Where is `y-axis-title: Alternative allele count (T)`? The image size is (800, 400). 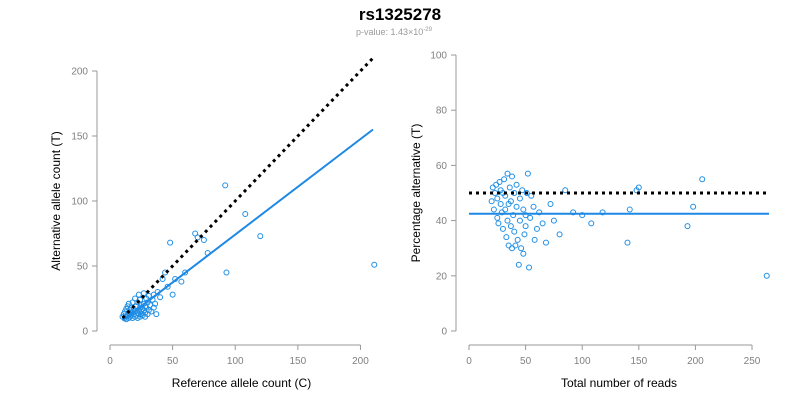 y-axis-title: Alternative allele count (T) is located at coordinates (56, 200).